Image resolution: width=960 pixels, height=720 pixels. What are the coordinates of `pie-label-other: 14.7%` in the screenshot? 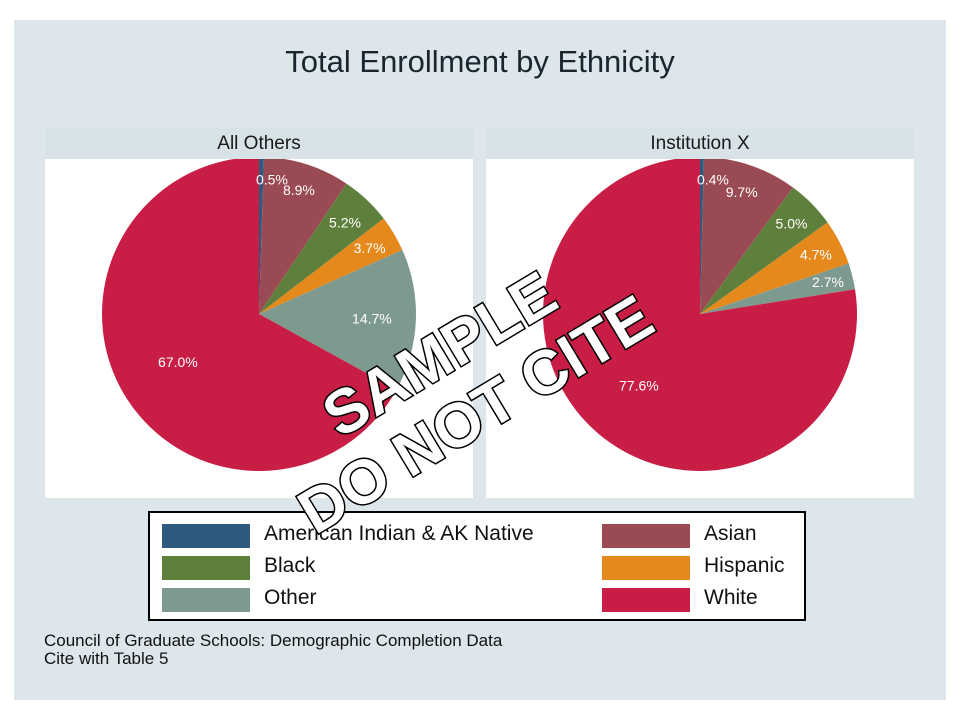 It's located at (372, 319).